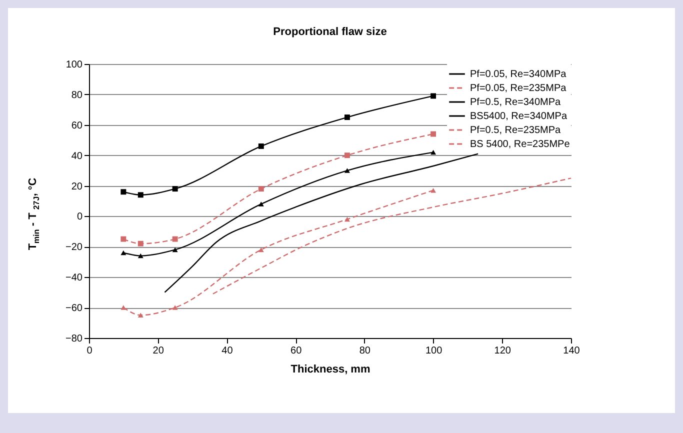 The width and height of the screenshot is (683, 433). I want to click on x-tick-label: 100, so click(434, 351).